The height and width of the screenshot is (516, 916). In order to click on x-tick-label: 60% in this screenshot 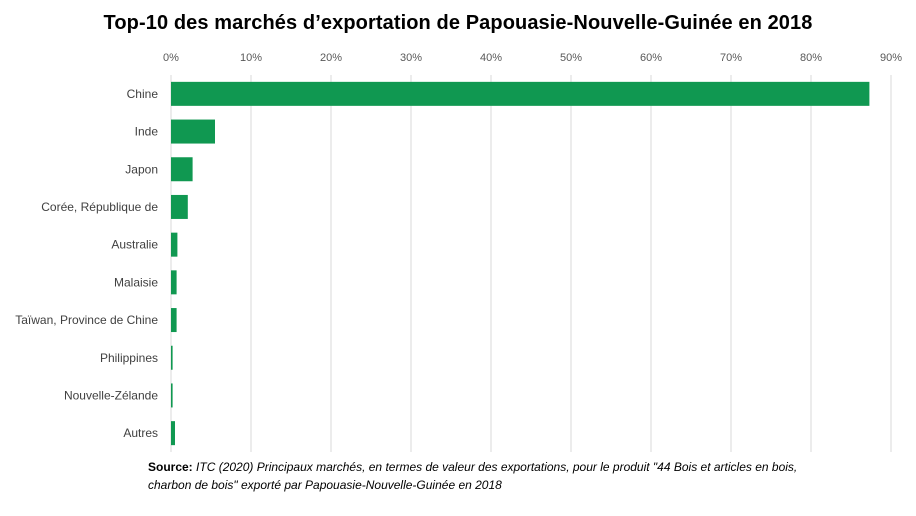, I will do `click(651, 58)`.